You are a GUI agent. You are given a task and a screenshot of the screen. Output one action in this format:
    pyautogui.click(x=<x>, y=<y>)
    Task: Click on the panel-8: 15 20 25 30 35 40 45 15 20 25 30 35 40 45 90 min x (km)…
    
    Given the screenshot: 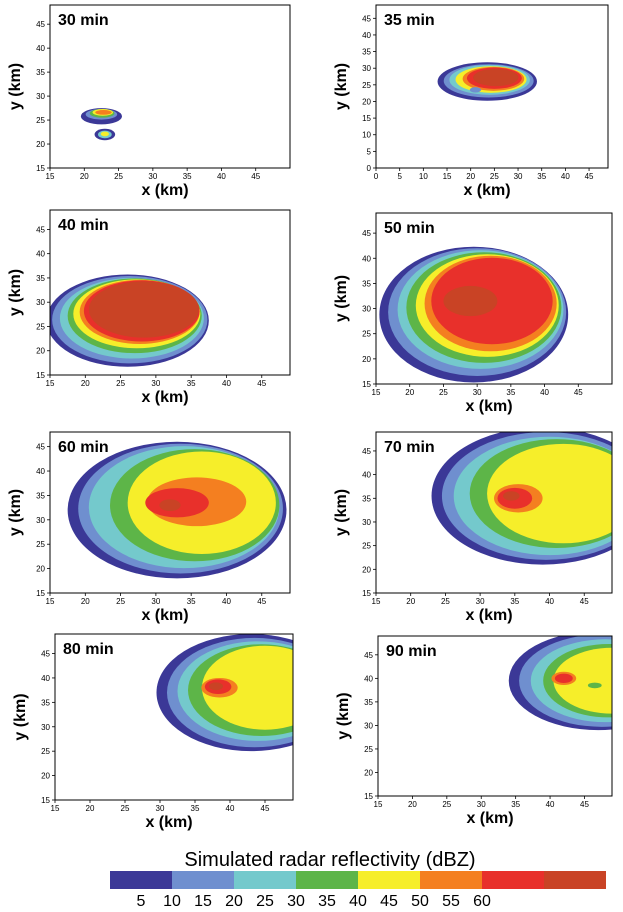 What is the action you would take?
    pyautogui.click(x=474, y=731)
    